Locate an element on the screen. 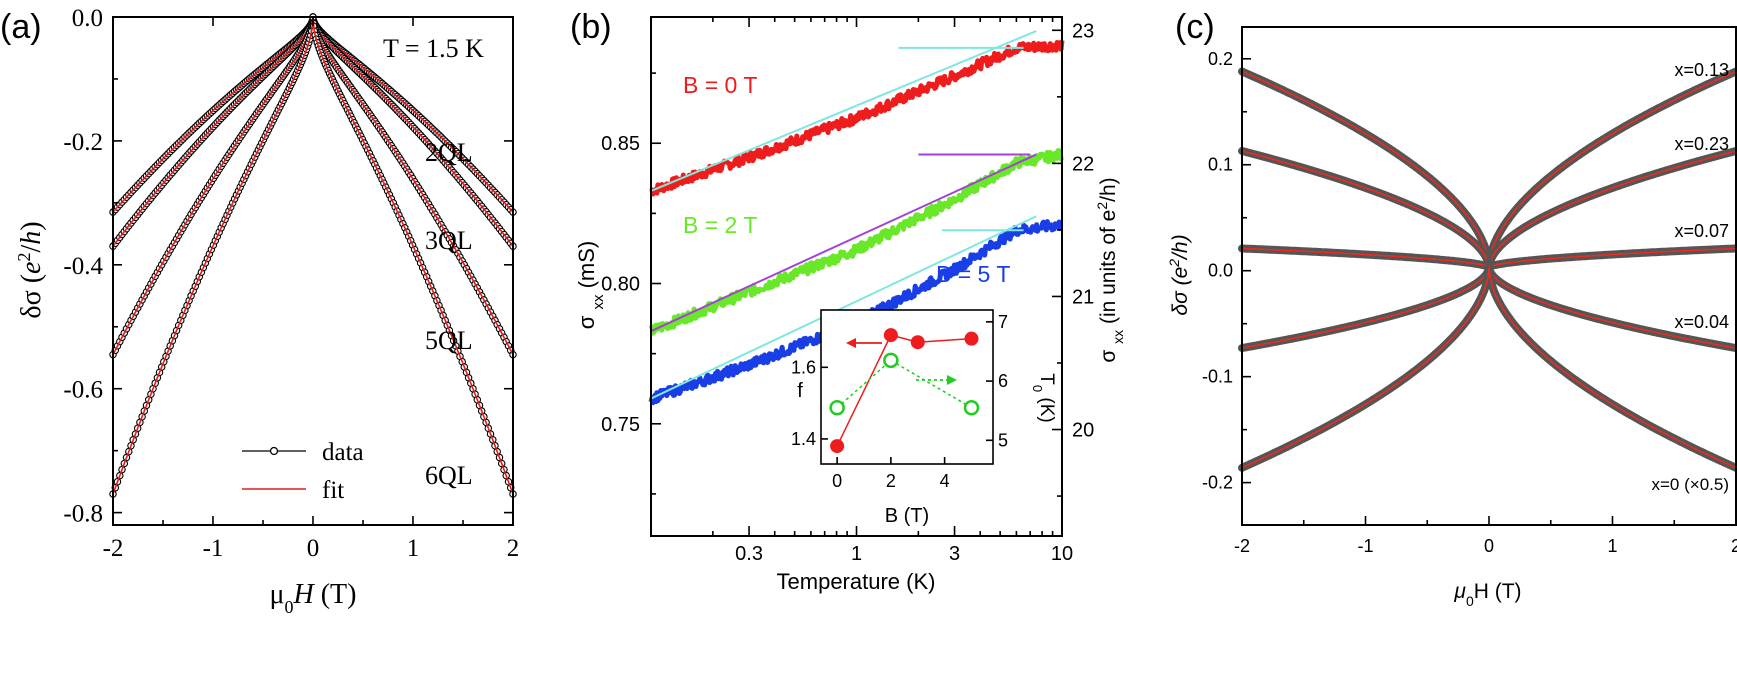 The height and width of the screenshot is (673, 1737). panel-a-y-axis-label: δσ (e2/h) is located at coordinates (30, 269).